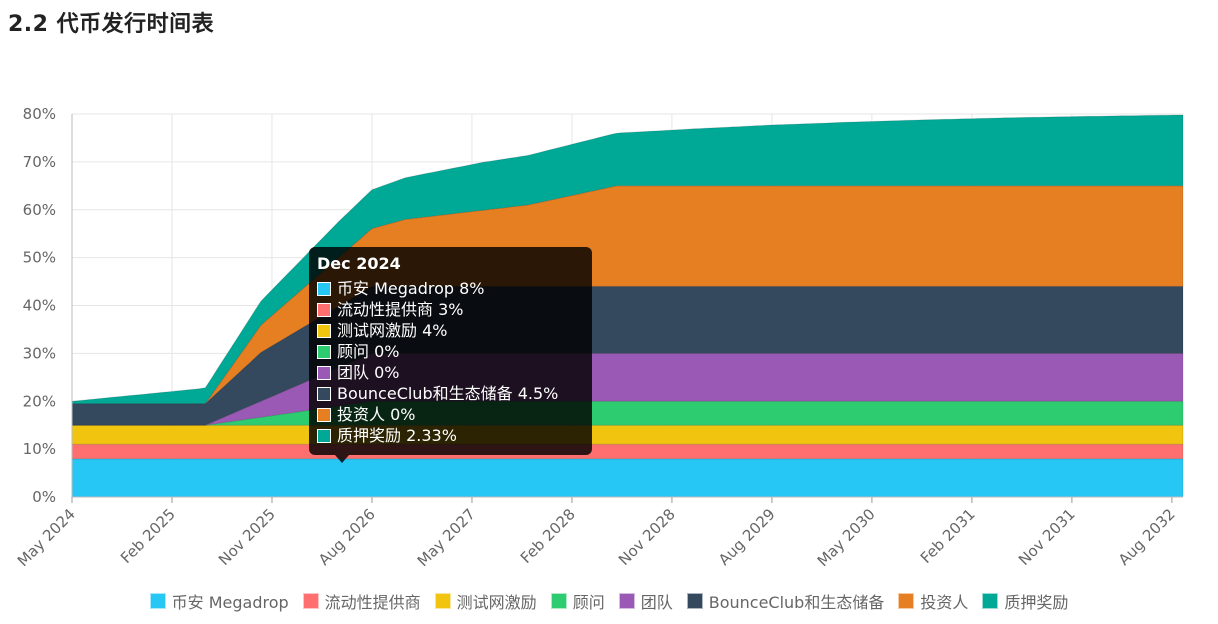 The image size is (1218, 624). What do you see at coordinates (411, 288) in the screenshot?
I see `tooltip-label: 币安 Megadrop 8%` at bounding box center [411, 288].